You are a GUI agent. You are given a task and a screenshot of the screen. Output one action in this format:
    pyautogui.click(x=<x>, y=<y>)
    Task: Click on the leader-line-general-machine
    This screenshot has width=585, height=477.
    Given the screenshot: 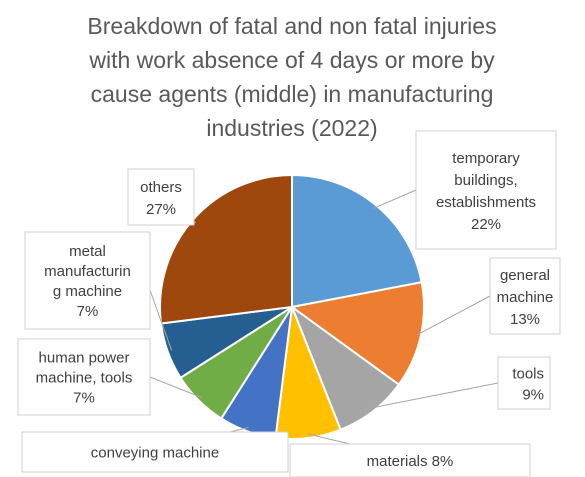 What is the action you would take?
    pyautogui.click(x=453, y=315)
    